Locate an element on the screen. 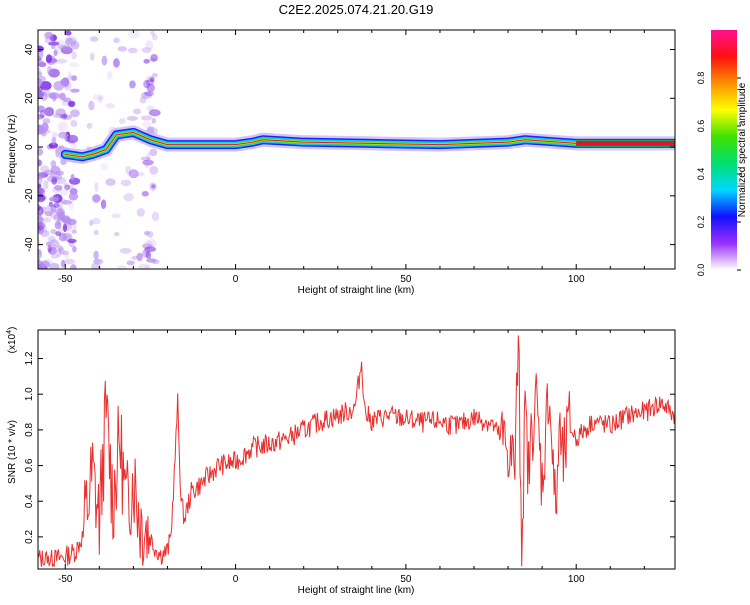  spectrogram-y-tick-label: 20 is located at coordinates (29, 98).